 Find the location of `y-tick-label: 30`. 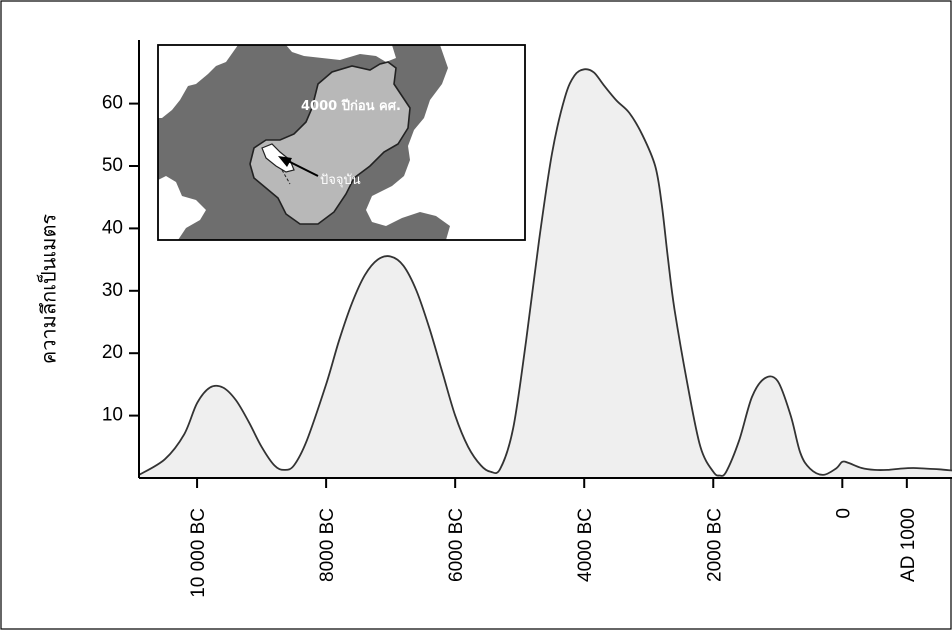

y-tick-label: 30 is located at coordinates (112, 290).